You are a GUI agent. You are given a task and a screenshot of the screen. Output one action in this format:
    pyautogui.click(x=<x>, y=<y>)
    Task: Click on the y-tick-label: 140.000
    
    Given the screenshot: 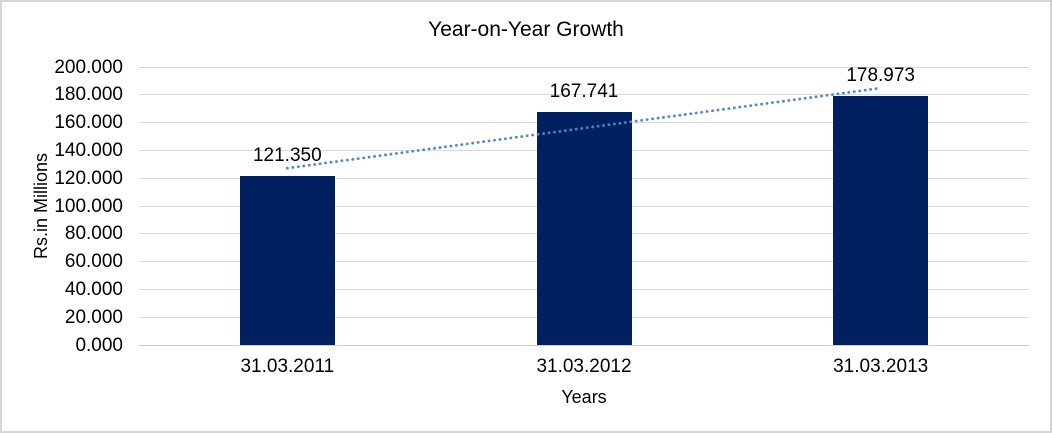 What is the action you would take?
    pyautogui.click(x=88, y=150)
    